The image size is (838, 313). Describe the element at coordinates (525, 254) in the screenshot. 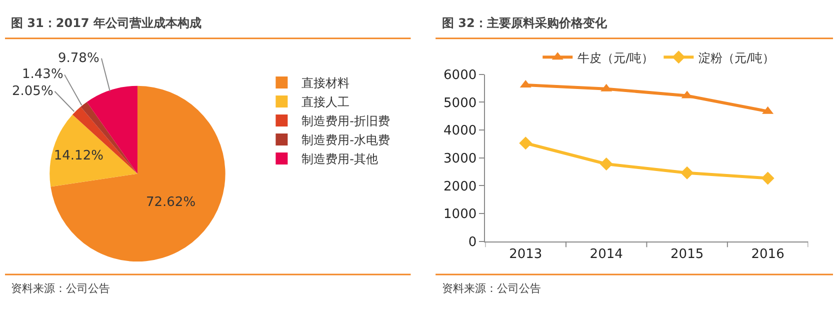

I see `x-tick-label: 2013` at that location.